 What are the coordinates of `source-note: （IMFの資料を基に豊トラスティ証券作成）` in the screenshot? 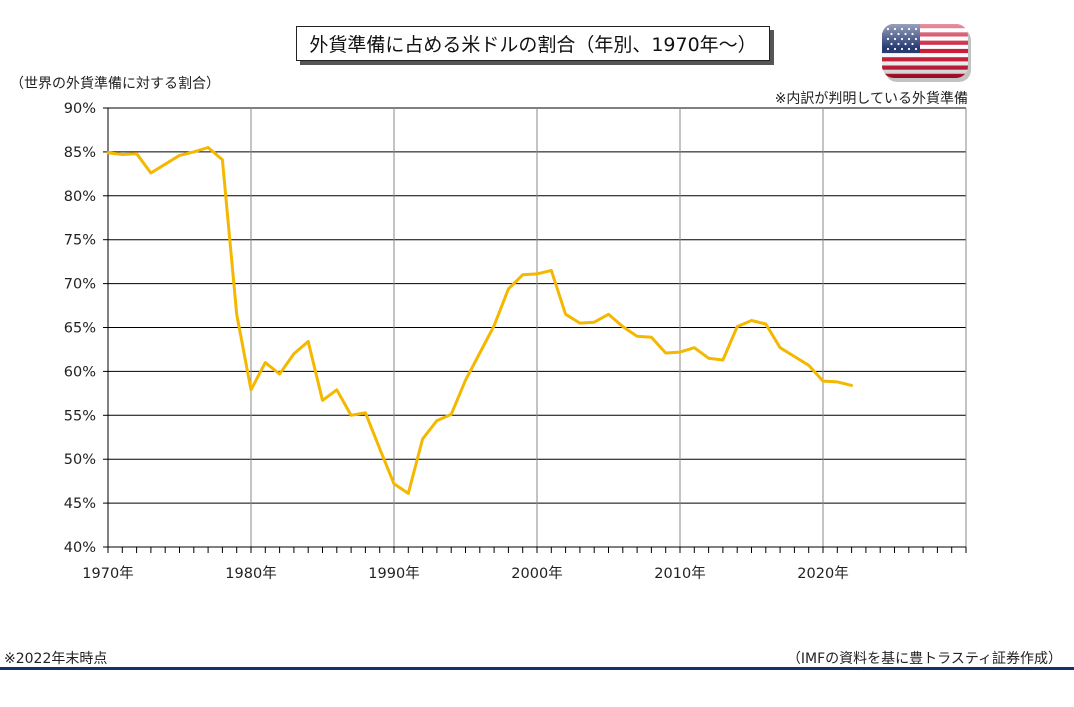 It's located at (924, 659).